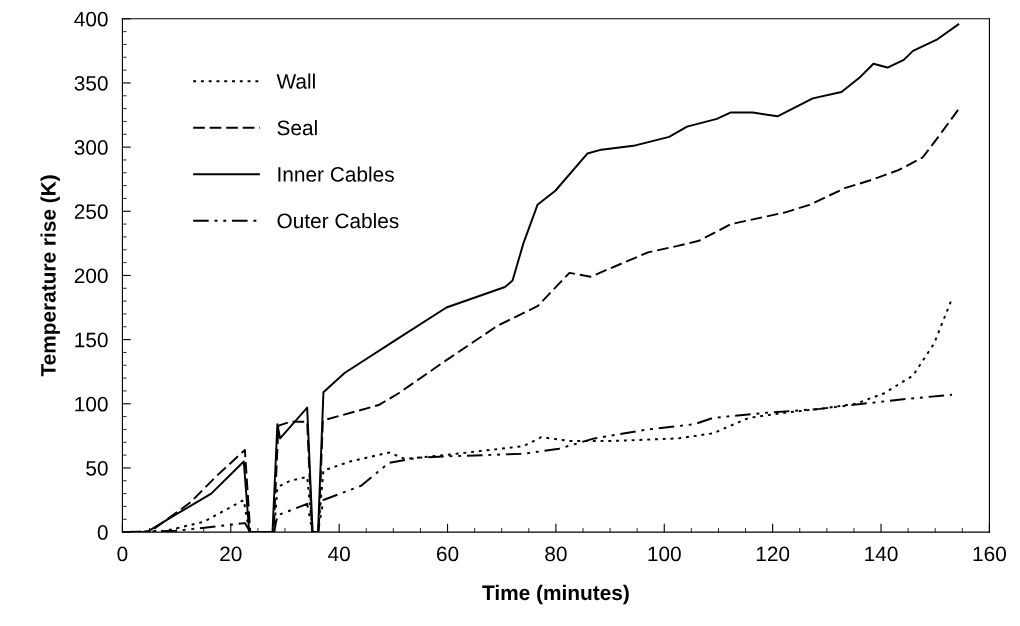 This screenshot has height=626, width=1020. I want to click on x-tick-label: 160, so click(989, 554).